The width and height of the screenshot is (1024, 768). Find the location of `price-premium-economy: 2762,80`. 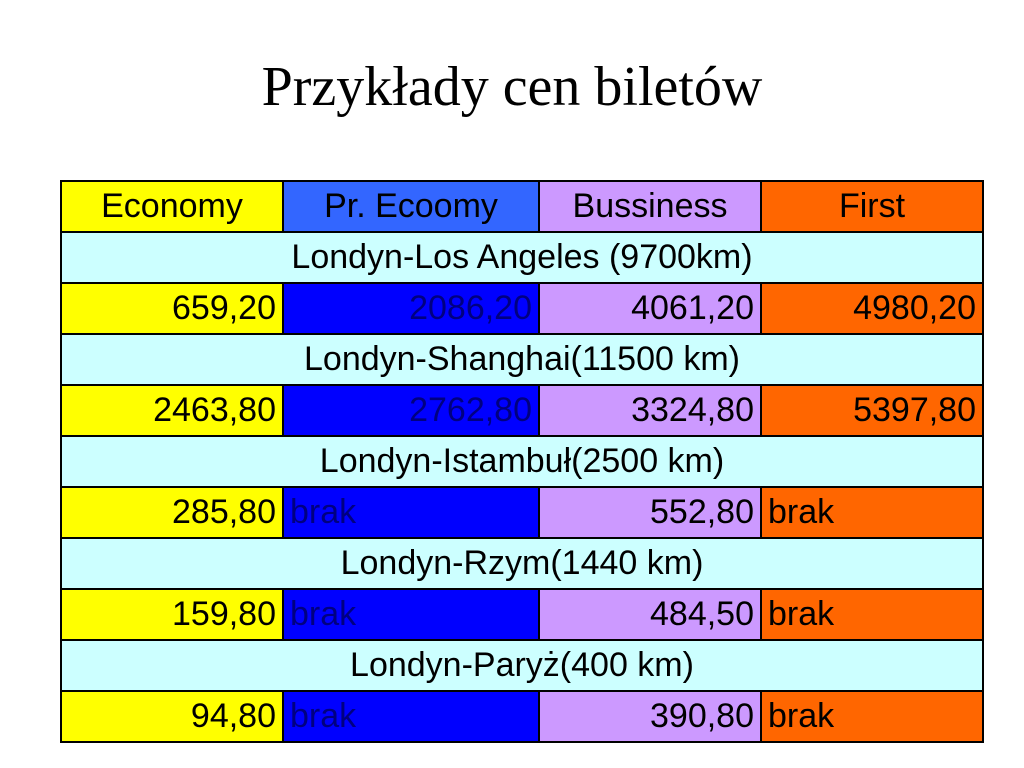

price-premium-economy: 2762,80 is located at coordinates (411, 410).